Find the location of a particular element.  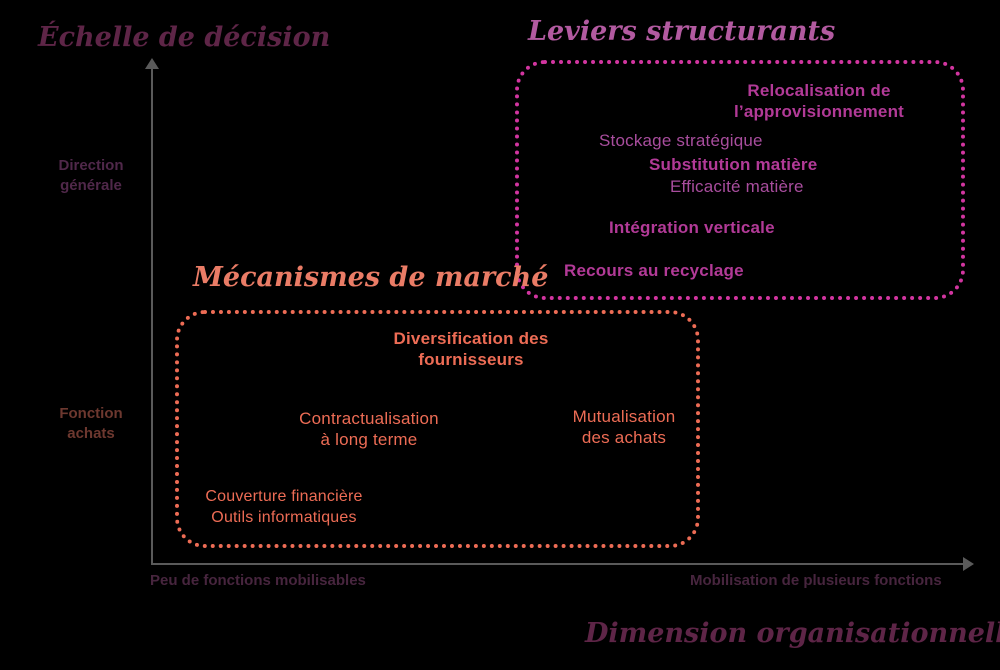

y-axis-label-bottom-line2: achats is located at coordinates (91, 433).